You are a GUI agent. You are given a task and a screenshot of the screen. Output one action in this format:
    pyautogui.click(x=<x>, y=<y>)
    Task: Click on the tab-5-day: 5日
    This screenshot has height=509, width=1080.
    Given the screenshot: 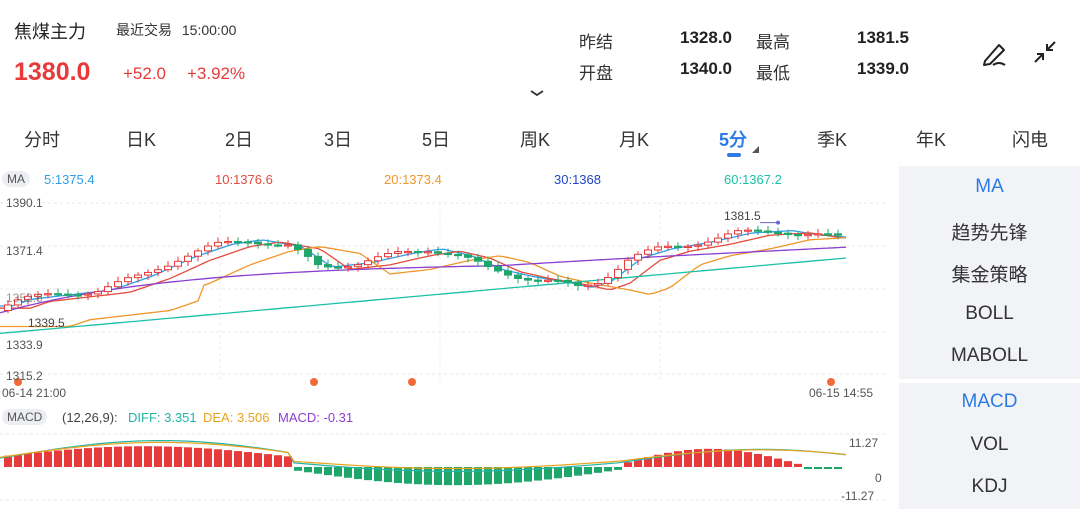 What is the action you would take?
    pyautogui.click(x=436, y=140)
    